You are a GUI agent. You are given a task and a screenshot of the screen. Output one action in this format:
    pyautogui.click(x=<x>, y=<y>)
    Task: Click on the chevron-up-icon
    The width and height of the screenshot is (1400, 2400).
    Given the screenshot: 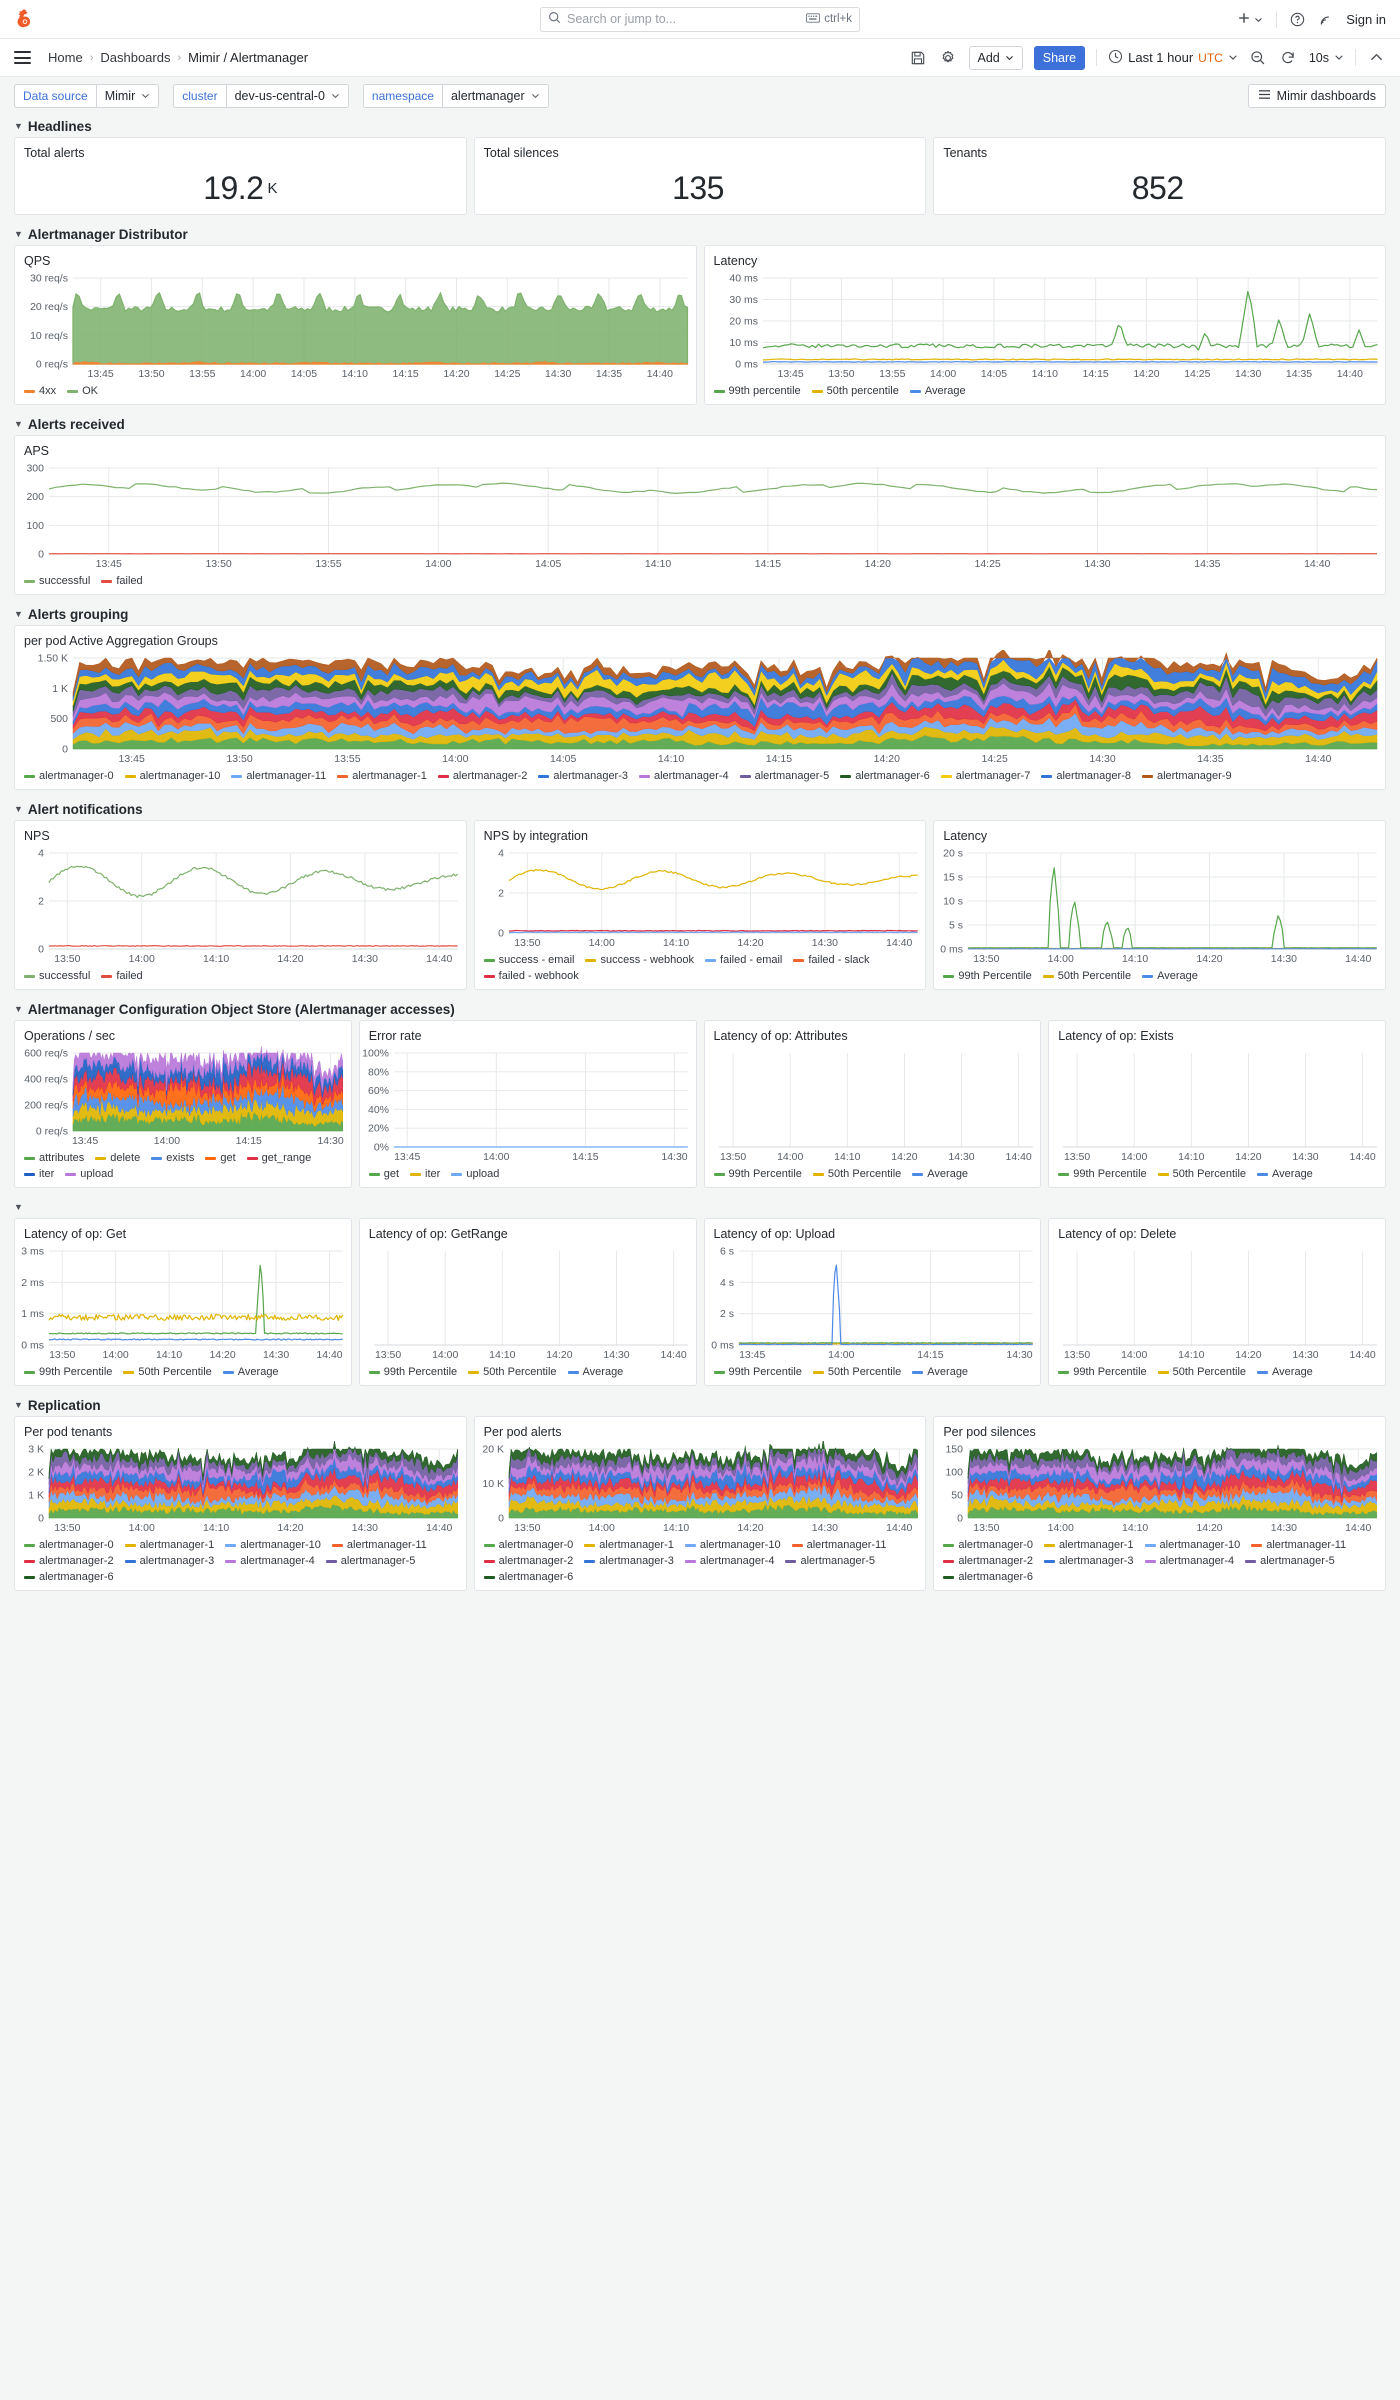 What is the action you would take?
    pyautogui.click(x=1376, y=57)
    